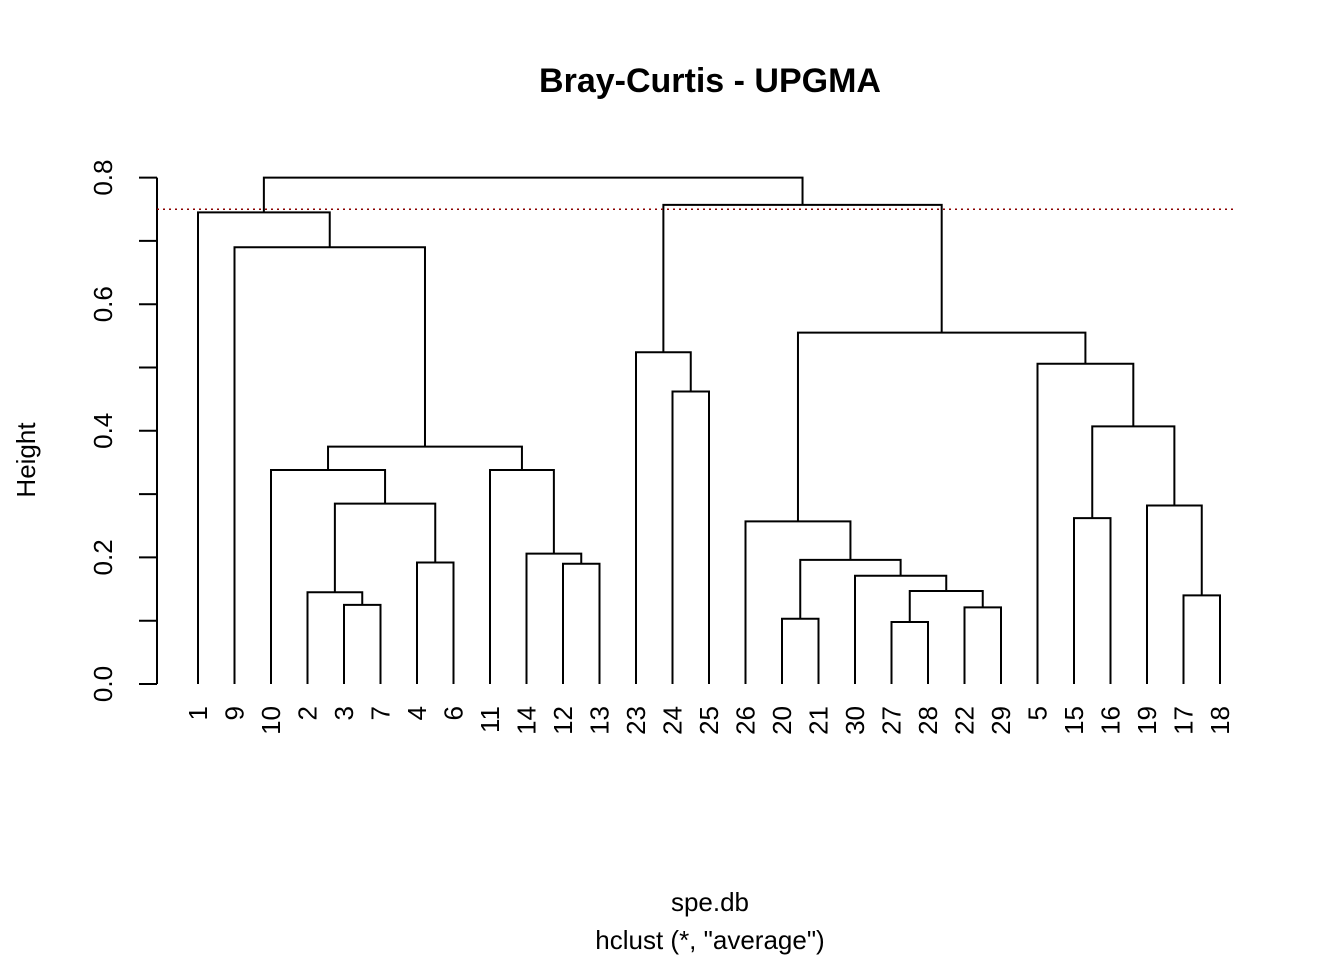 This screenshot has height=960, width=1344. Describe the element at coordinates (855, 720) in the screenshot. I see `leaf-label: 30` at that location.